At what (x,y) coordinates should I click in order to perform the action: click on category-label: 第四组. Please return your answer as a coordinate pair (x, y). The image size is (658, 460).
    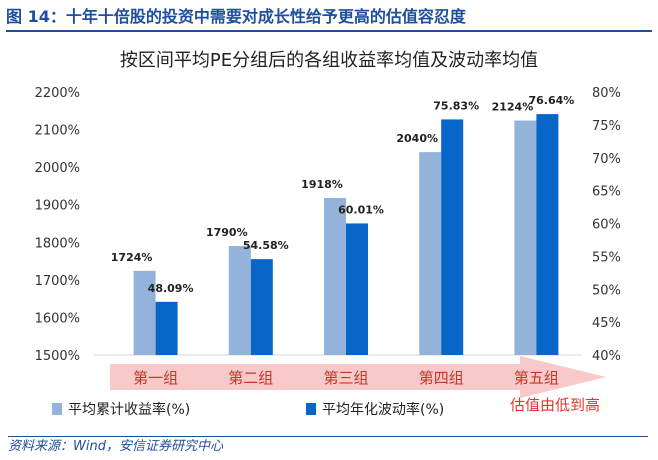
    Looking at the image, I should click on (441, 378).